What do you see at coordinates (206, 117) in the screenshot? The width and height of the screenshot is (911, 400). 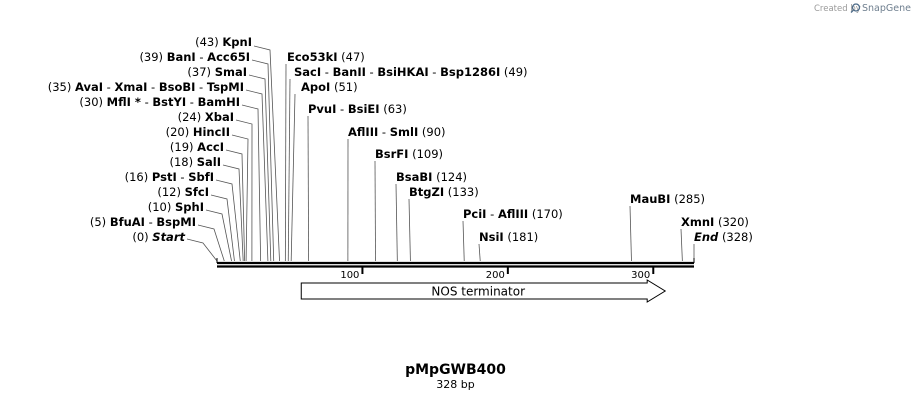 I see `restriction-site-label: (24) XbaI` at bounding box center [206, 117].